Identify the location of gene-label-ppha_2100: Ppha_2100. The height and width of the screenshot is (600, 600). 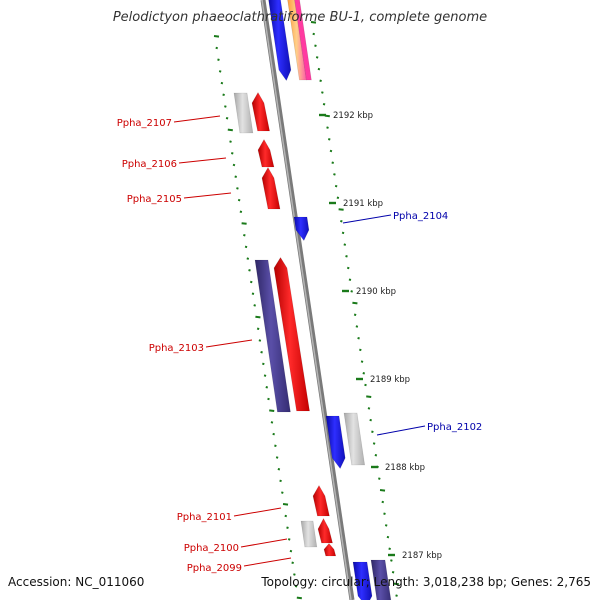
(211, 548).